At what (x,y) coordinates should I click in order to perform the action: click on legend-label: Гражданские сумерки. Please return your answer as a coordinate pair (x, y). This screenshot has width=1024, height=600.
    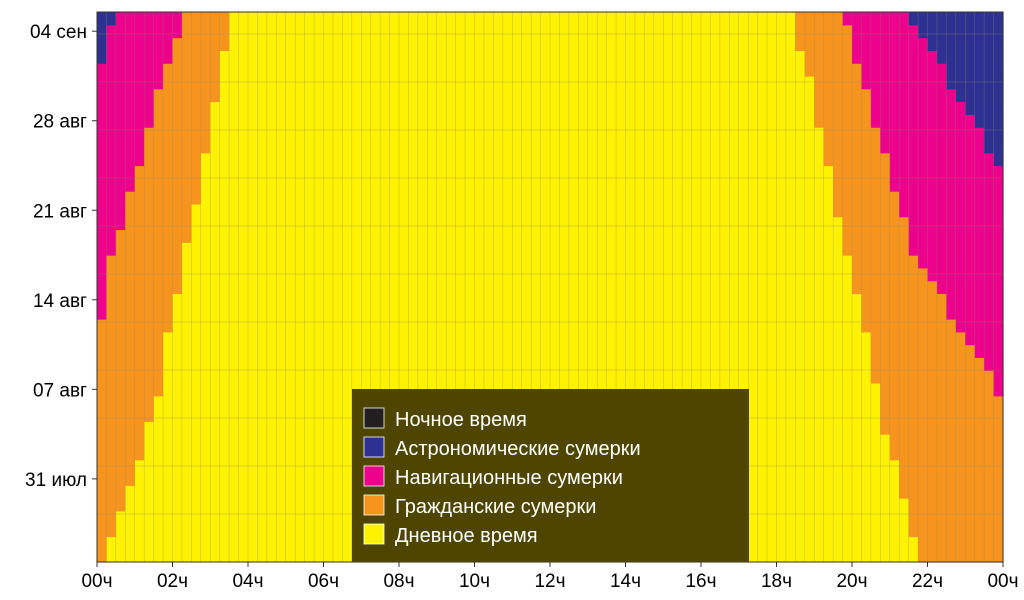
    Looking at the image, I should click on (495, 507).